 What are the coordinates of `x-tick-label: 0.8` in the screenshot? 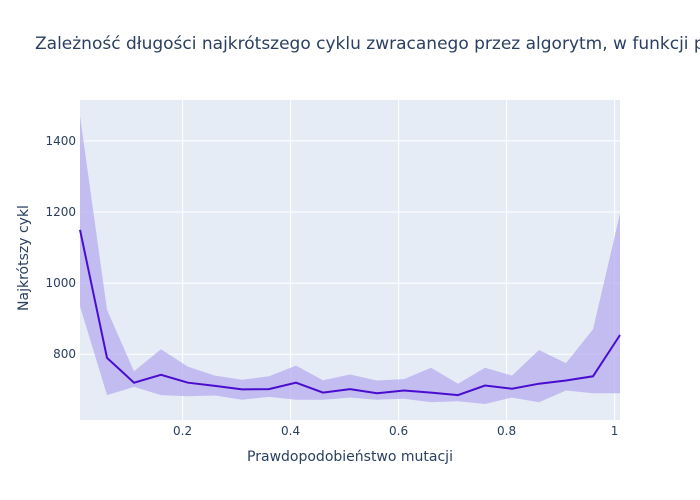 It's located at (506, 431).